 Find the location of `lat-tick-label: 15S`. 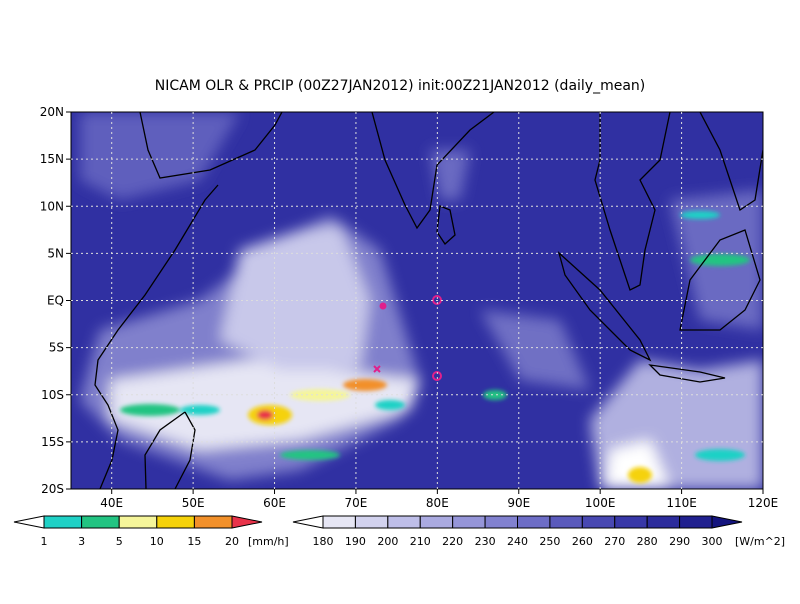

lat-tick-label: 15S is located at coordinates (52, 442).